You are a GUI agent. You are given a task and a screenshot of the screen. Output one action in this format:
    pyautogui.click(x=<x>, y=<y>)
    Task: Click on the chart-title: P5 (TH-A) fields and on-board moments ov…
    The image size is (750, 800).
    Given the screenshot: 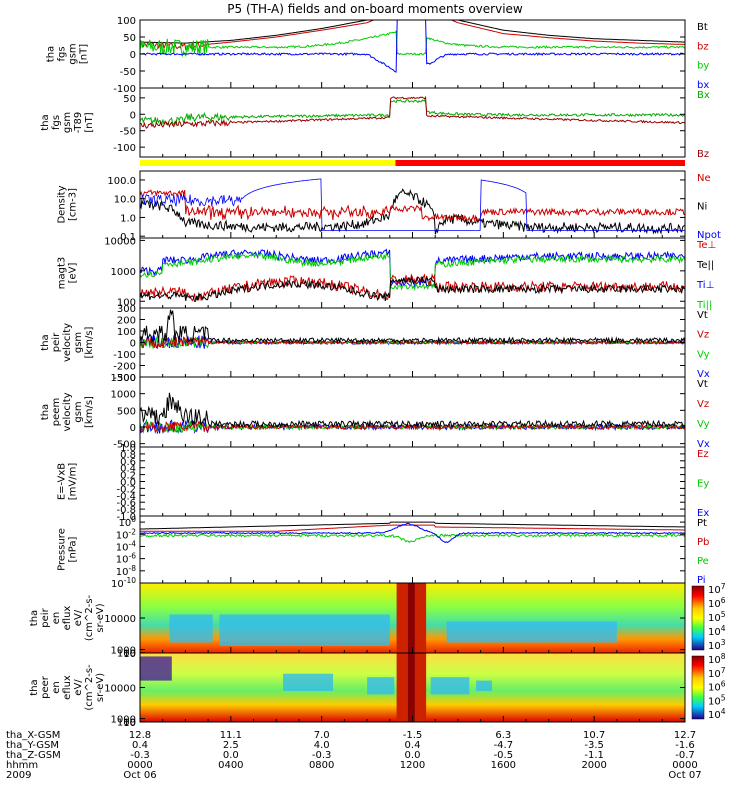 What is the action you would take?
    pyautogui.click(x=375, y=9)
    